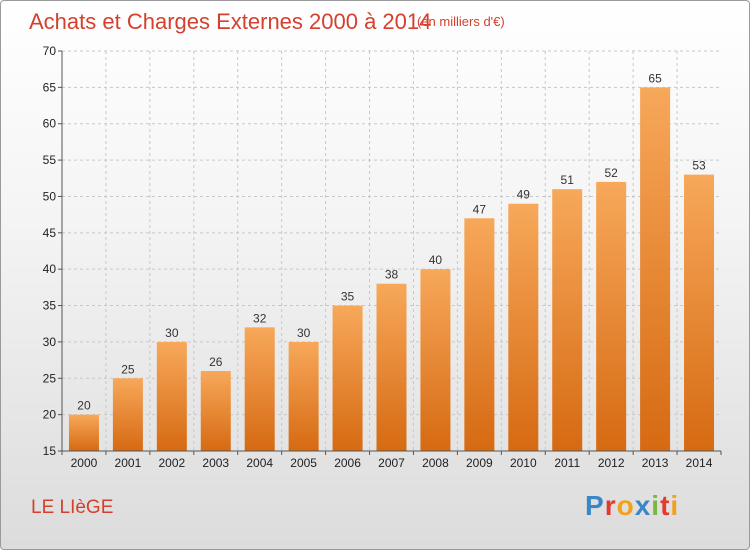 This screenshot has height=550, width=750. What do you see at coordinates (50, 342) in the screenshot?
I see `y-tick-label: 30` at bounding box center [50, 342].